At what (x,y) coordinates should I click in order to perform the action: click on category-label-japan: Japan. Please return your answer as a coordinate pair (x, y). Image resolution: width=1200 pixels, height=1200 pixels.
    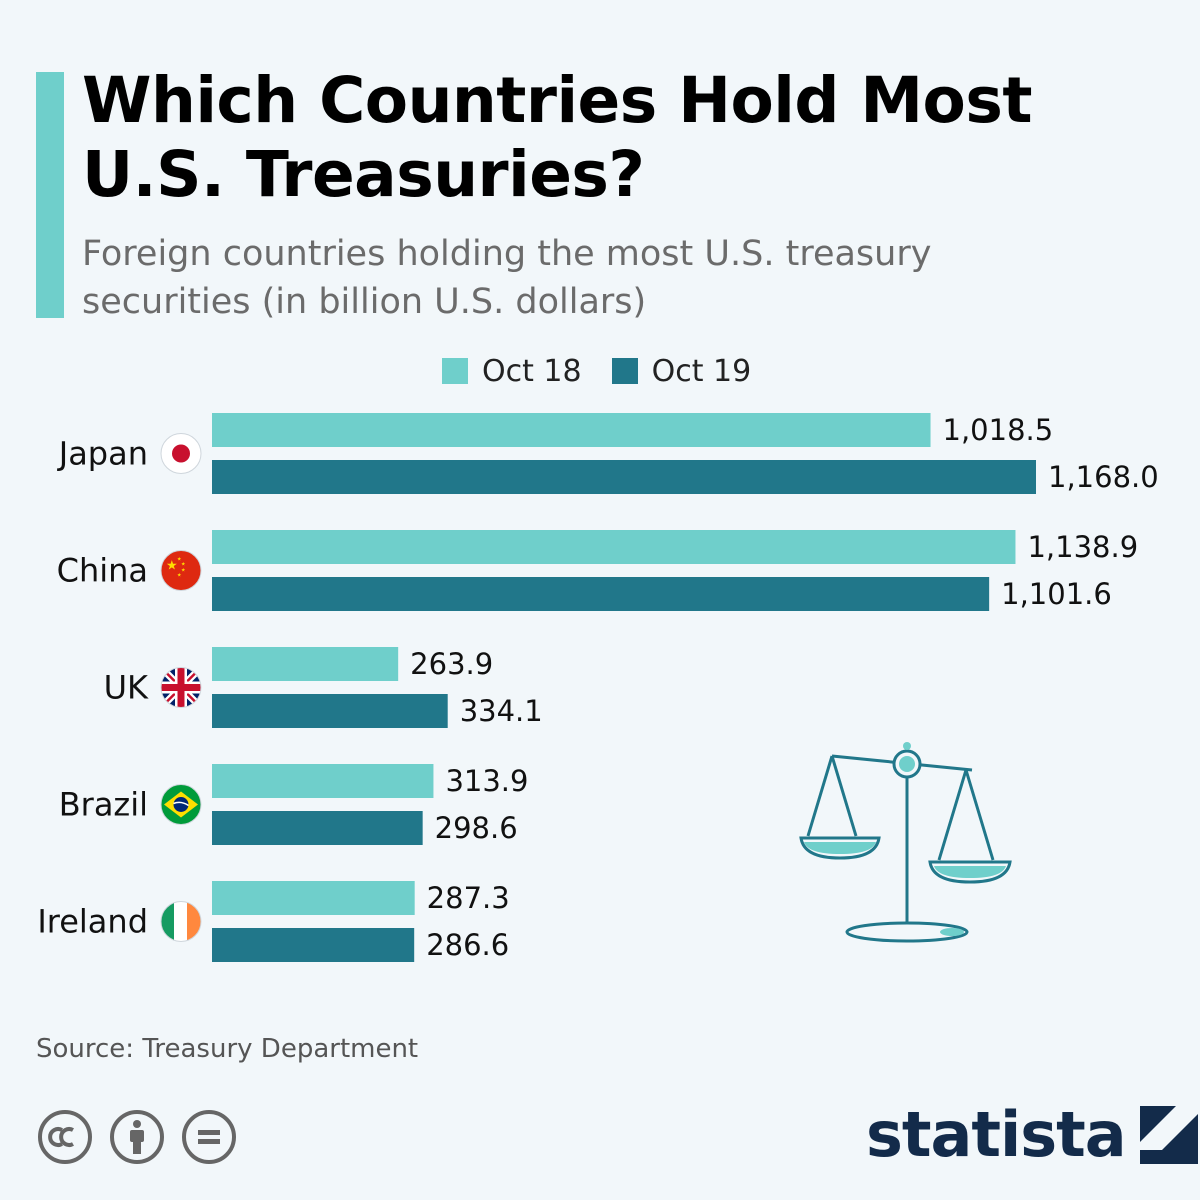
    Looking at the image, I should click on (102, 454).